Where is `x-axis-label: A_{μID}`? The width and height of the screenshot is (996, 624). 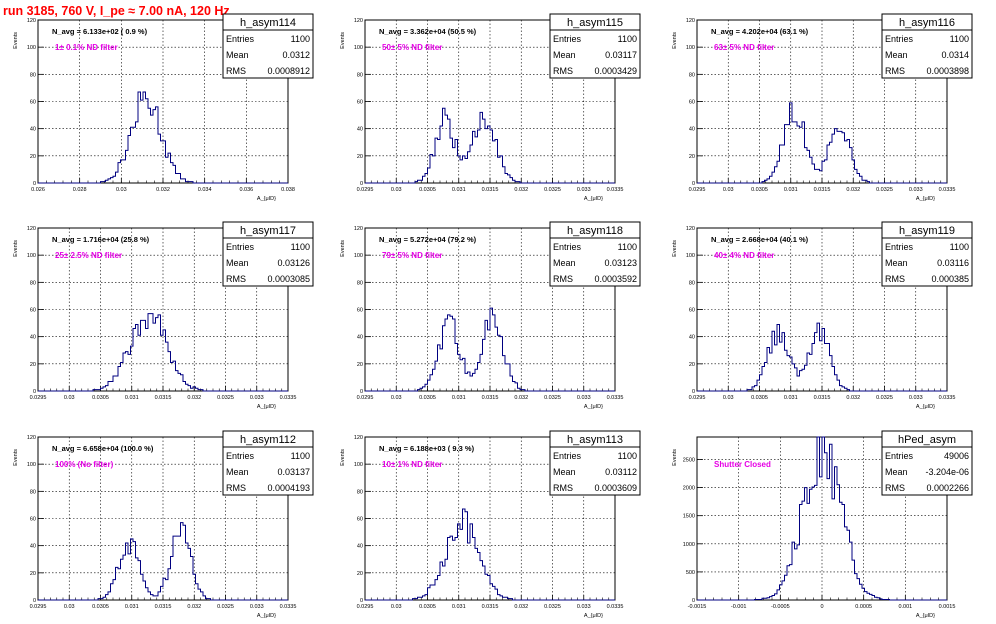
x-axis-label: A_{μID} is located at coordinates (266, 199).